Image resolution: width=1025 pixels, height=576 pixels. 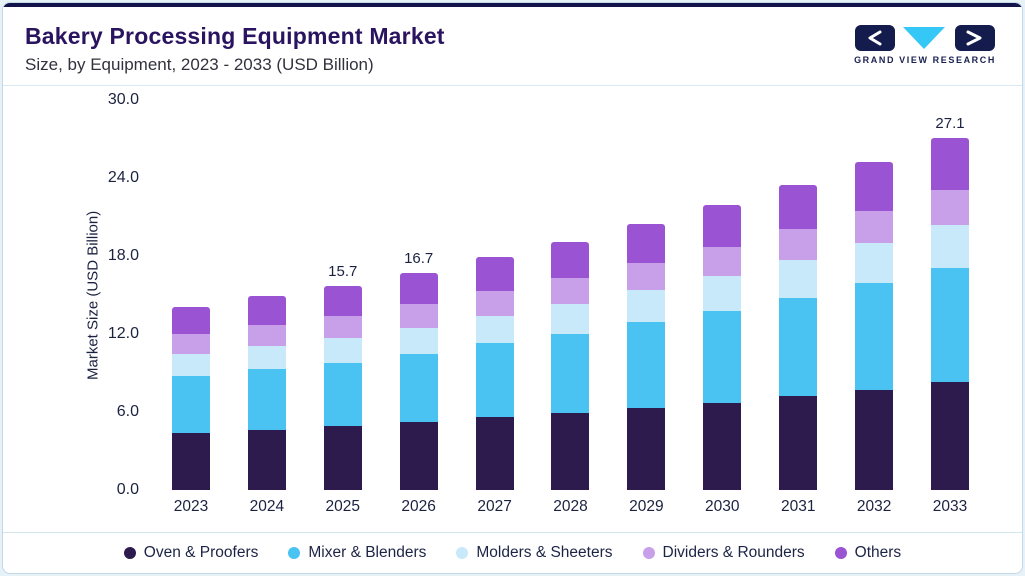 I want to click on bar-column: 27.1, so click(x=950, y=295).